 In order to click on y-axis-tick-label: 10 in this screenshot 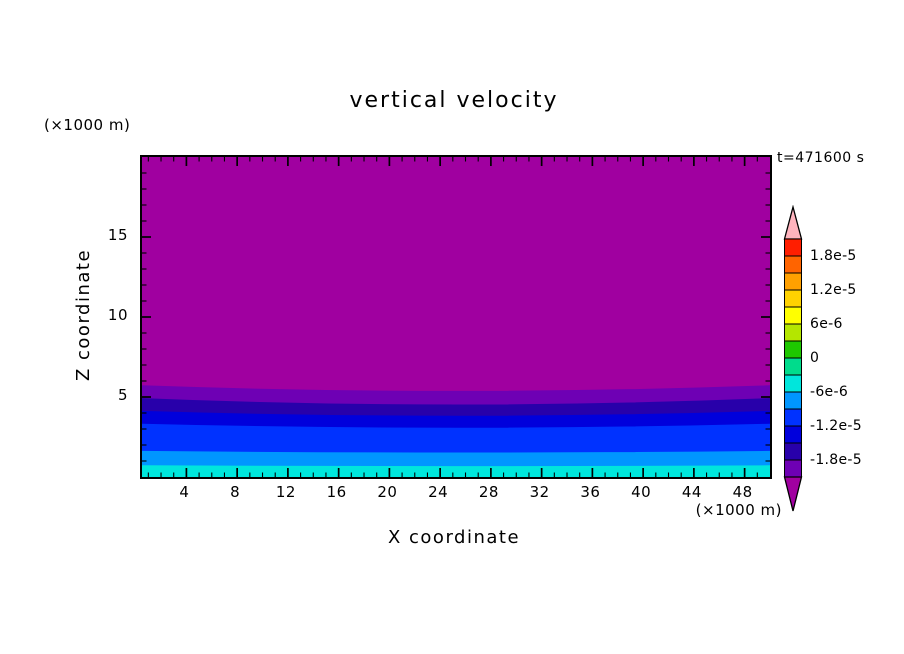, I will do `click(117, 315)`.